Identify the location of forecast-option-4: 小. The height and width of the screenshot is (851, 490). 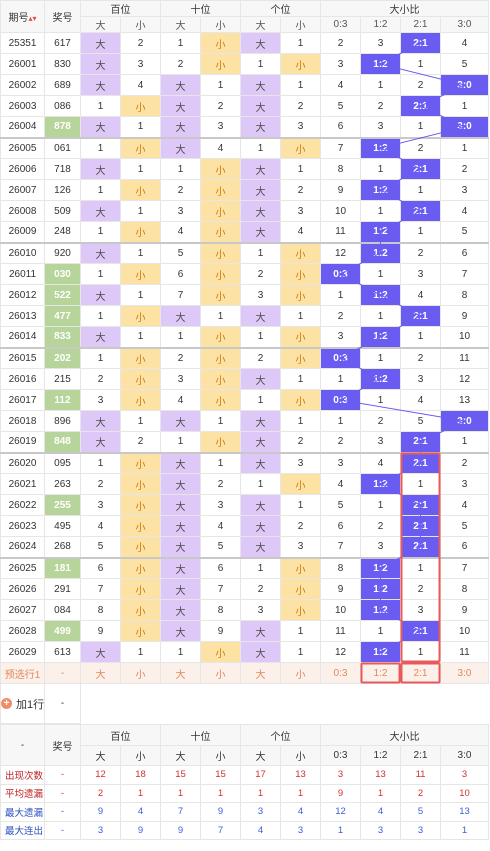
(220, 673).